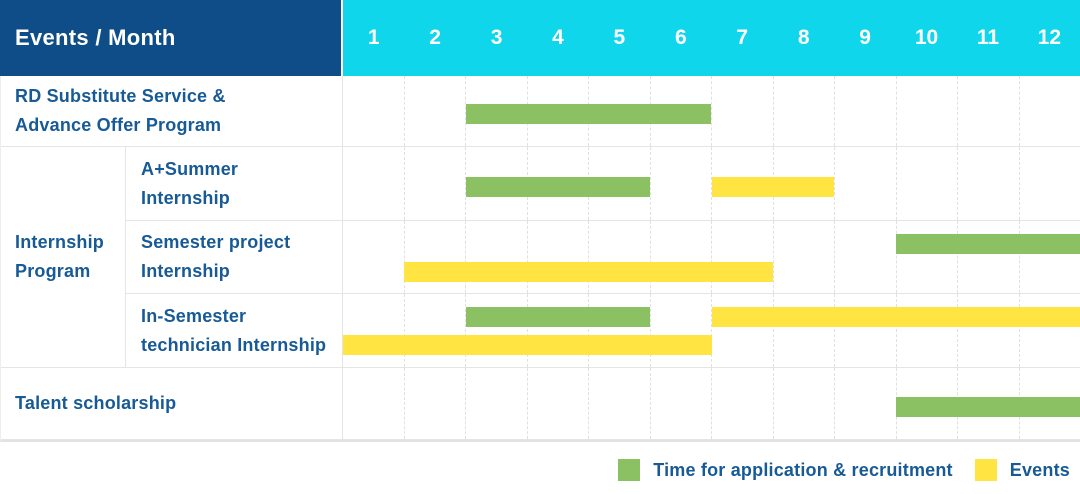 This screenshot has width=1080, height=494. What do you see at coordinates (216, 242) in the screenshot?
I see `label-line: Semester project` at bounding box center [216, 242].